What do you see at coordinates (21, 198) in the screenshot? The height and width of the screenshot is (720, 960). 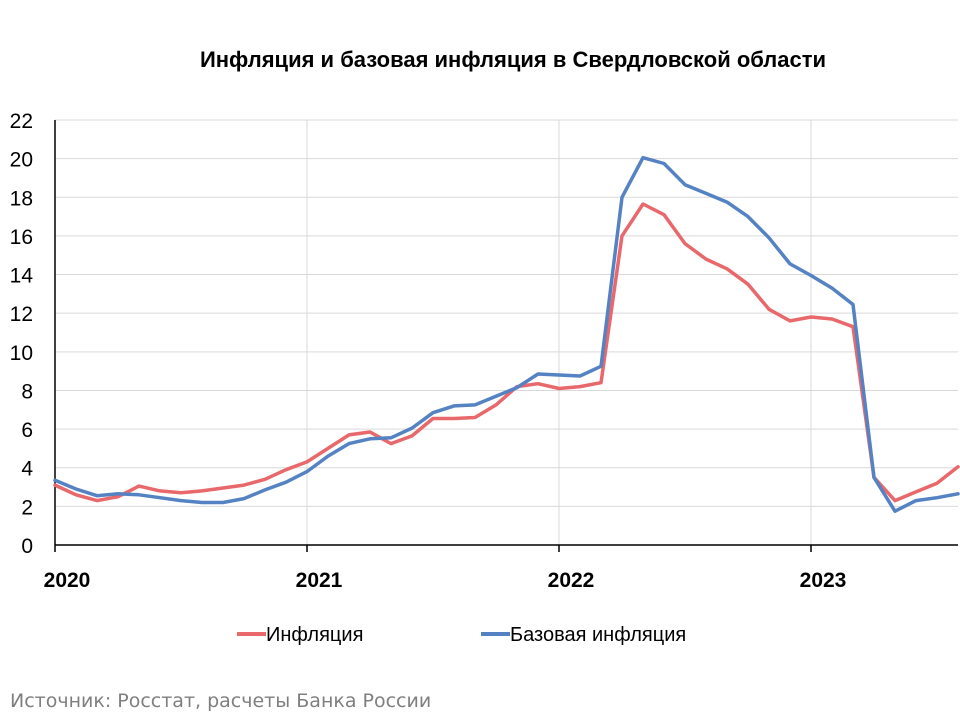 I see `y-tick-label: 18` at bounding box center [21, 198].